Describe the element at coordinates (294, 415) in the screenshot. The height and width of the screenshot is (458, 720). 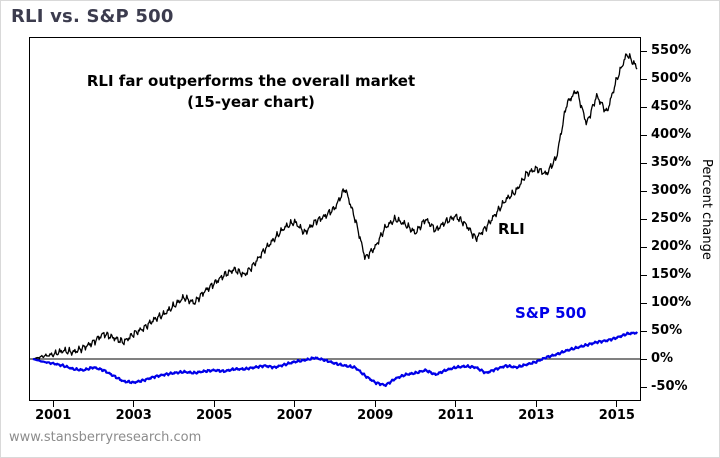
I see `x-tick-label: 2007` at that location.